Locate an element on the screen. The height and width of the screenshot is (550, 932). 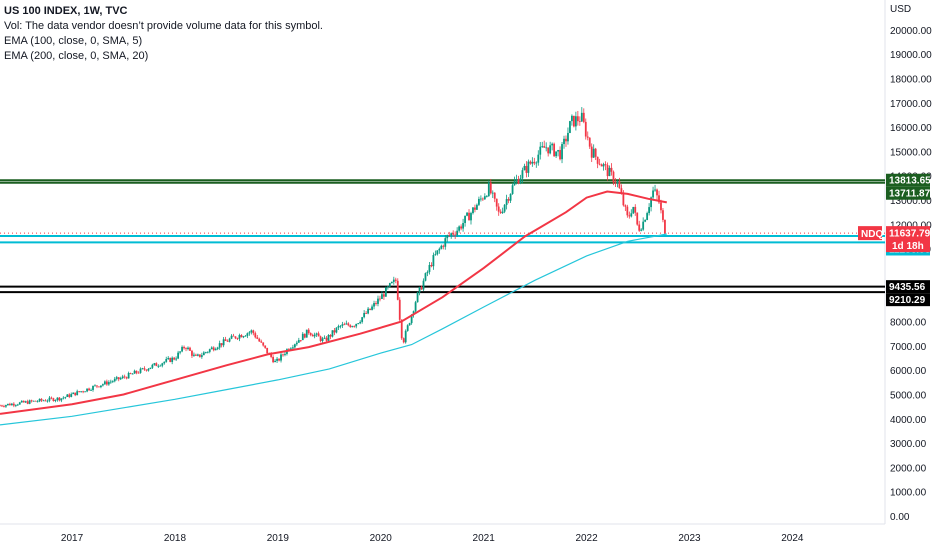
y-tick-label: 12000.00 is located at coordinates (911, 225).